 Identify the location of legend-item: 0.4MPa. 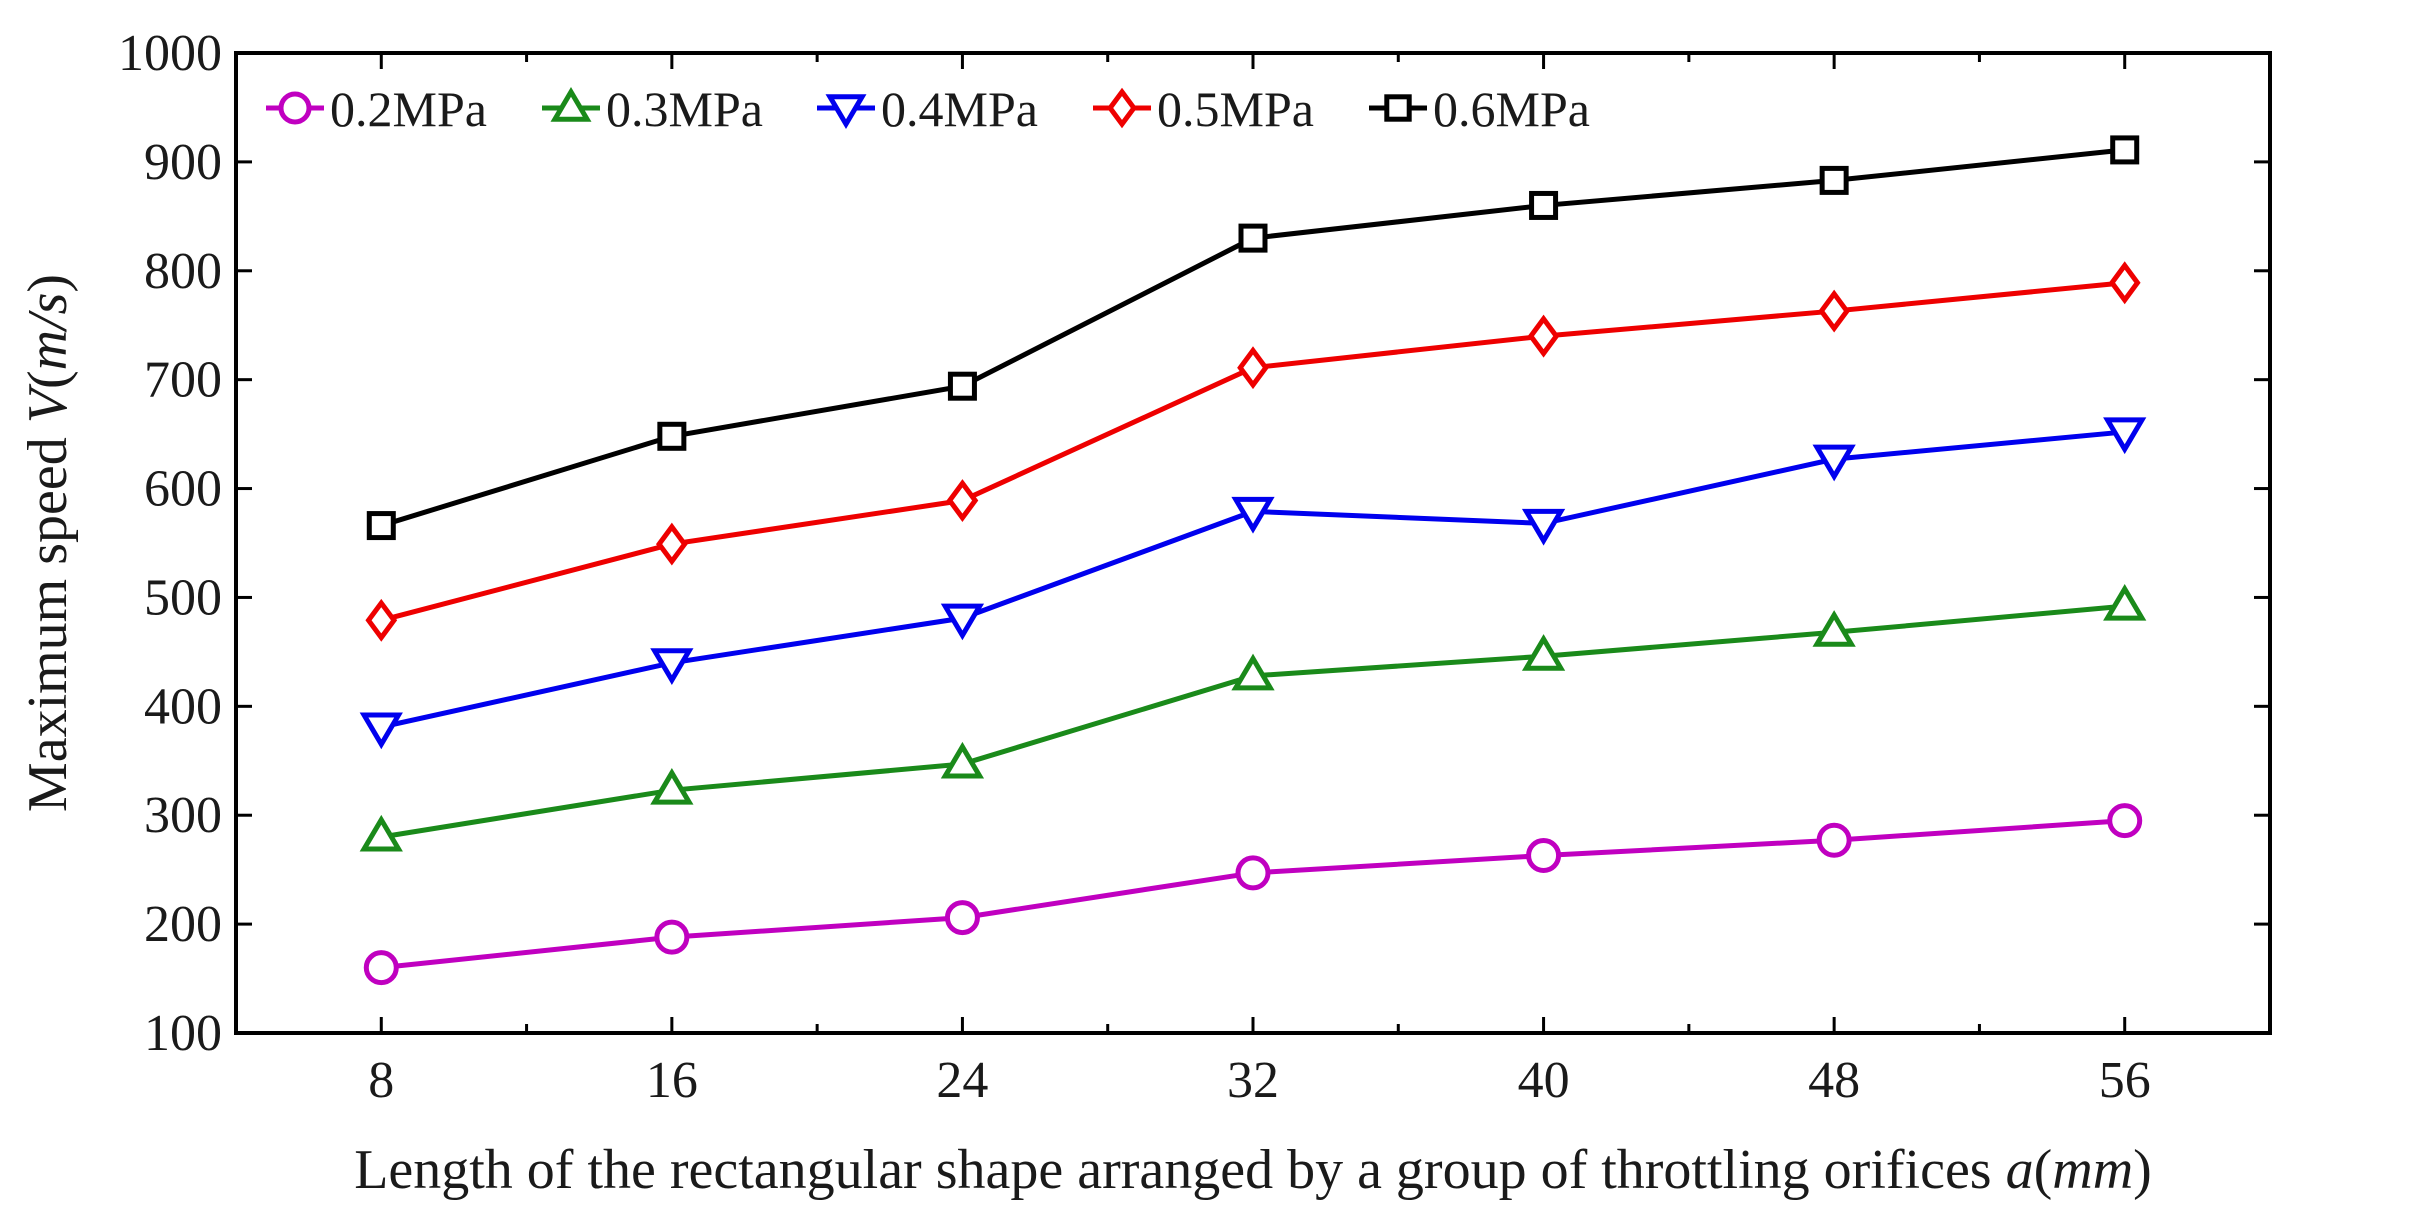
(927, 109).